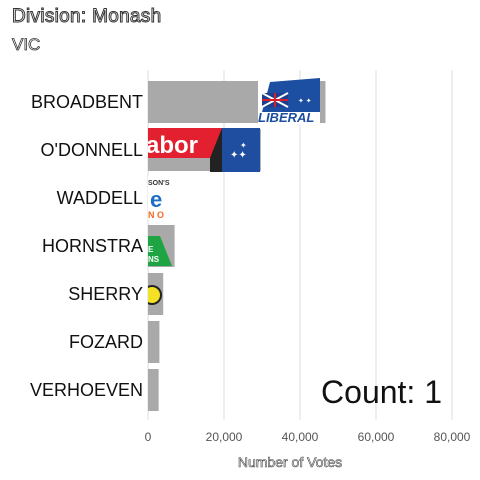 The image size is (480, 480). Describe the element at coordinates (289, 101) in the screenshot. I see `liberal-logo: ✦ ✦ LIBERAL` at that location.